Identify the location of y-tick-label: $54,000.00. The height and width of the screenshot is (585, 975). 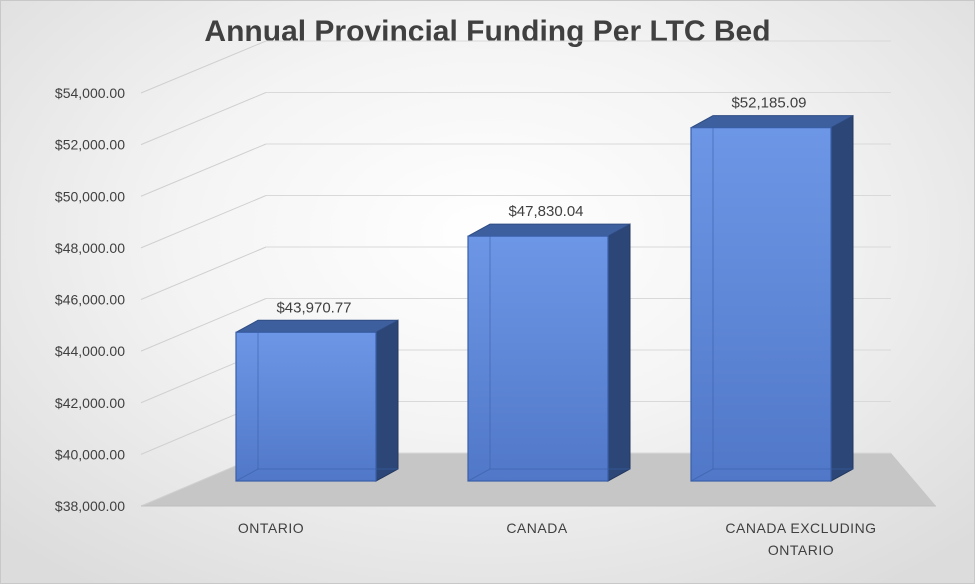
(90, 93).